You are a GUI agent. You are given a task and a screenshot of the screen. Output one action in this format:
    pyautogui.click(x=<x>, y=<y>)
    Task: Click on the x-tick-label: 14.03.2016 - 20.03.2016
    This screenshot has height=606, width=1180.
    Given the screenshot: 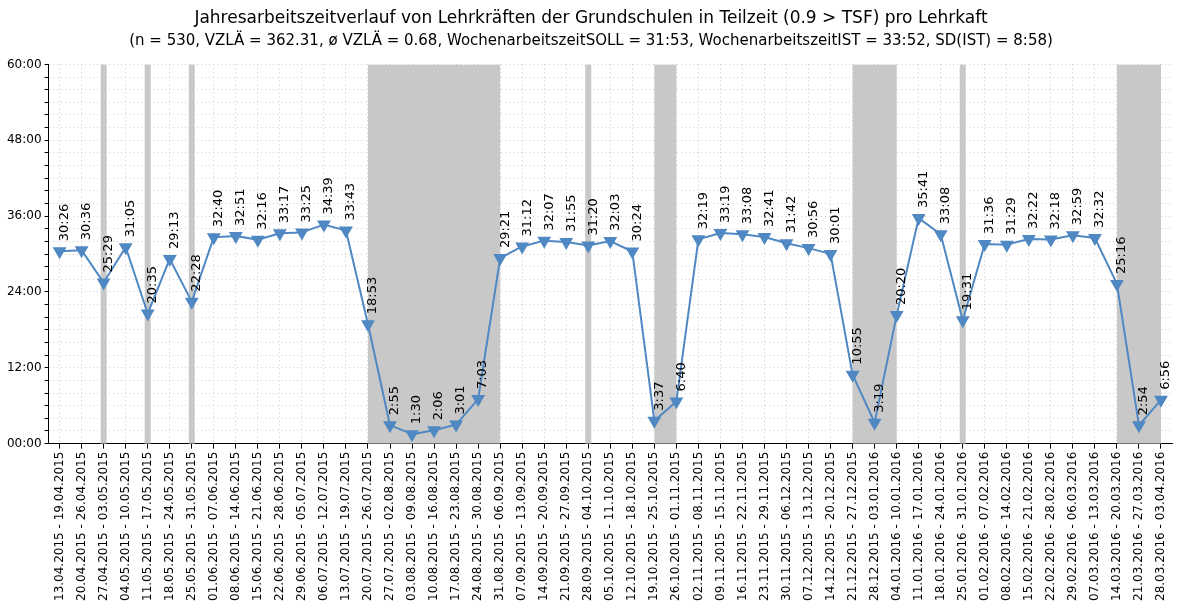 What is the action you would take?
    pyautogui.click(x=1116, y=526)
    